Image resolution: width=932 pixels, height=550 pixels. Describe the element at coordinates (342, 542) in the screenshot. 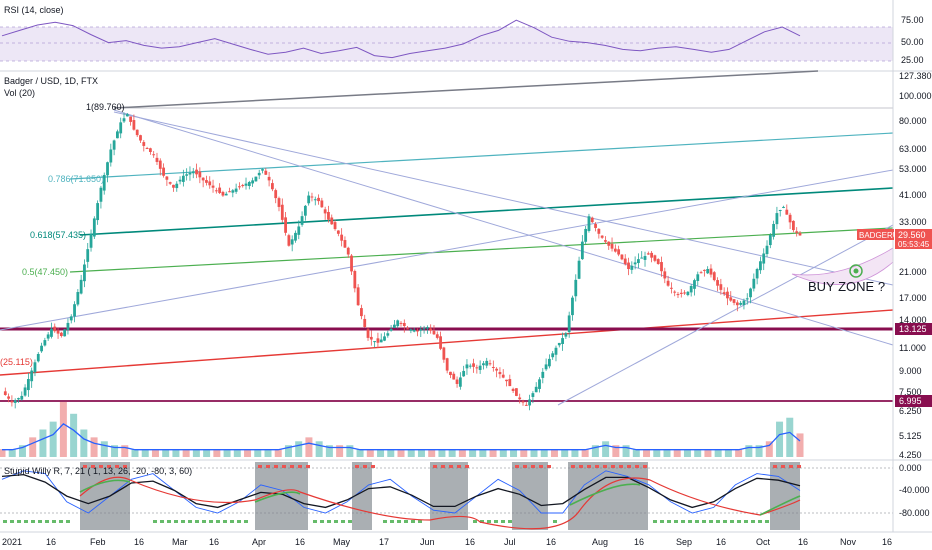

I see `time-tick-label: May` at that location.